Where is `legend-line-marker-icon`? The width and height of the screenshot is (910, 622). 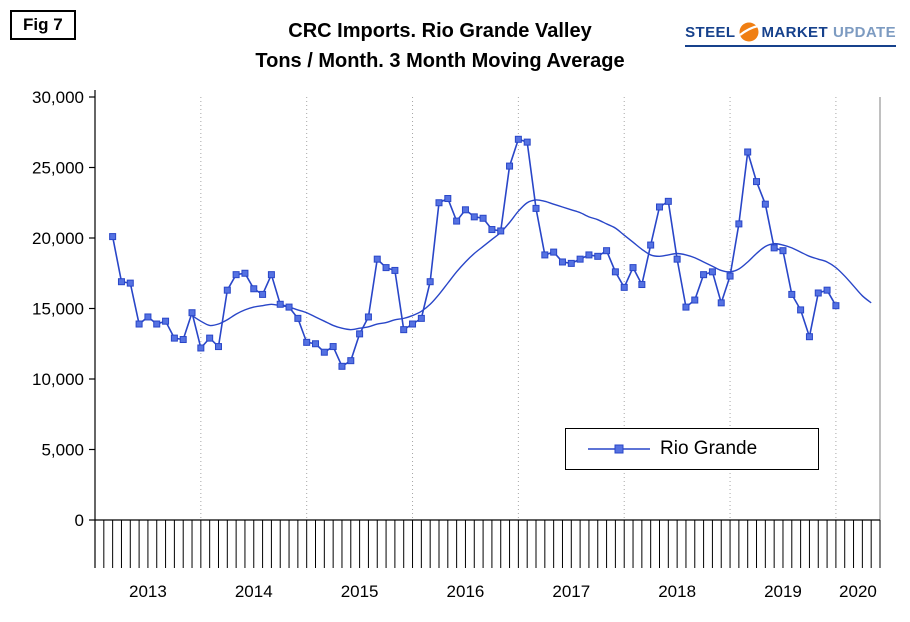
legend-line-marker-icon is located at coordinates (619, 449).